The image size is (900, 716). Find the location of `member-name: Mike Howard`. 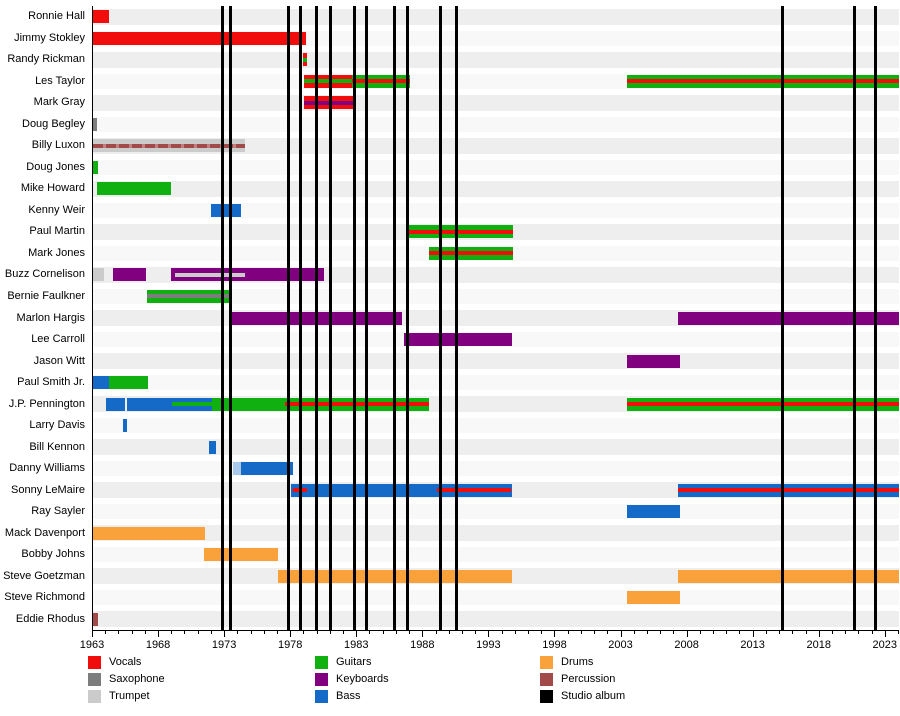

member-name: Mike Howard is located at coordinates (52, 188).